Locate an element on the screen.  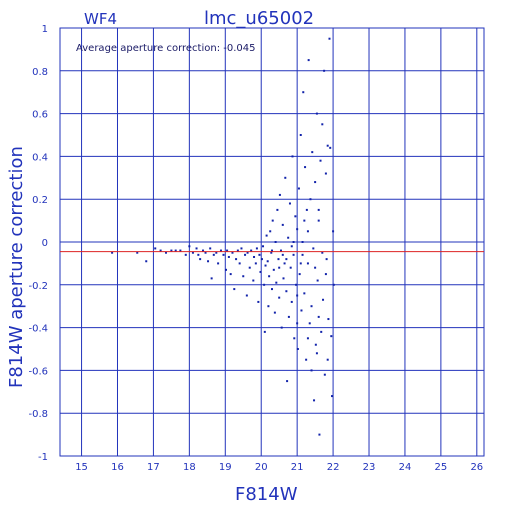
x-tick-label: 19 is located at coordinates (225, 467).